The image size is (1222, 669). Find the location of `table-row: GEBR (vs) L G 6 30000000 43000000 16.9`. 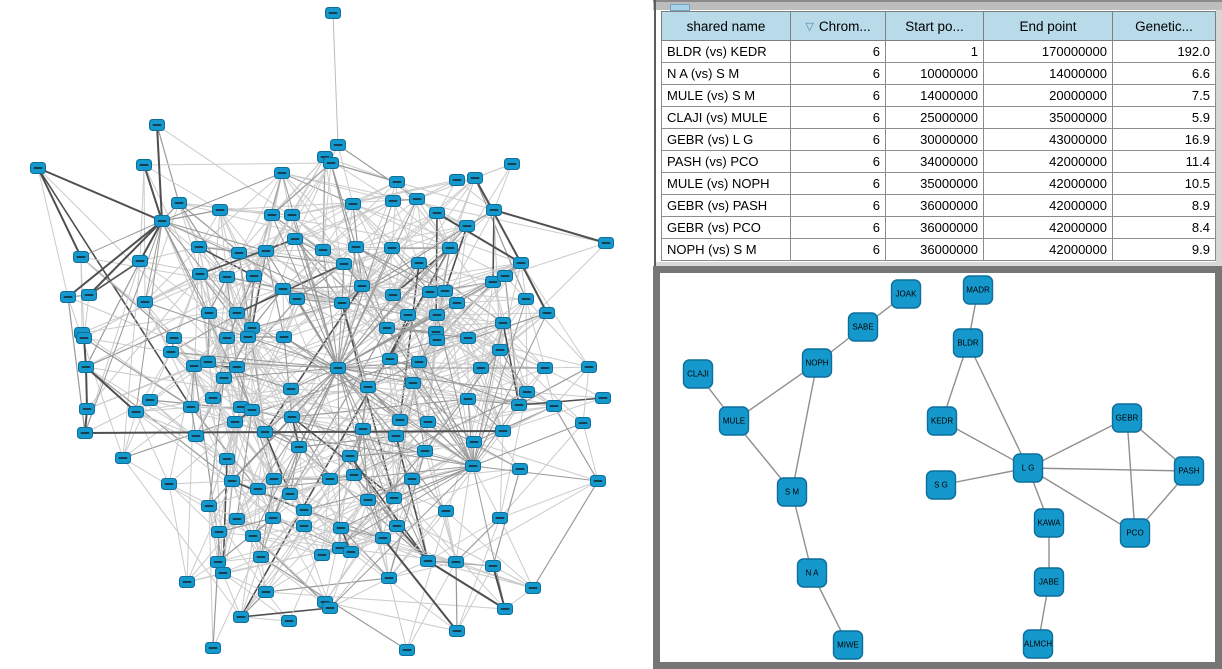

table-row: GEBR (vs) L G 6 30000000 43000000 16.9 is located at coordinates (938, 139).